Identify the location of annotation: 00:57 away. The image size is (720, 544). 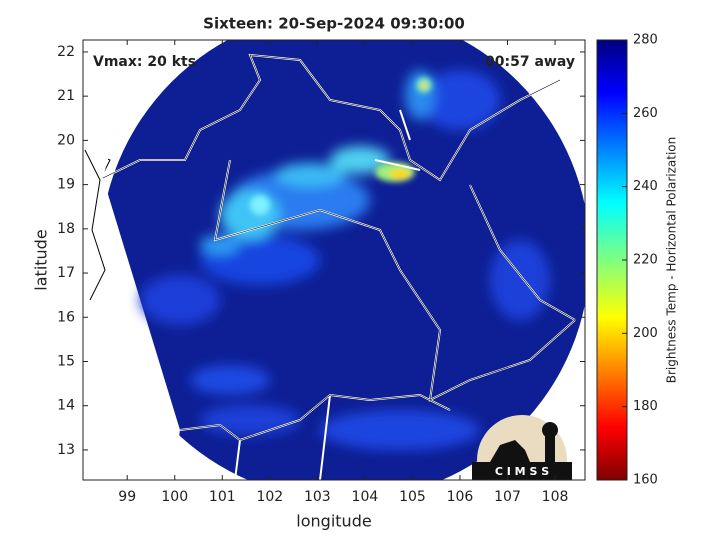
(530, 62).